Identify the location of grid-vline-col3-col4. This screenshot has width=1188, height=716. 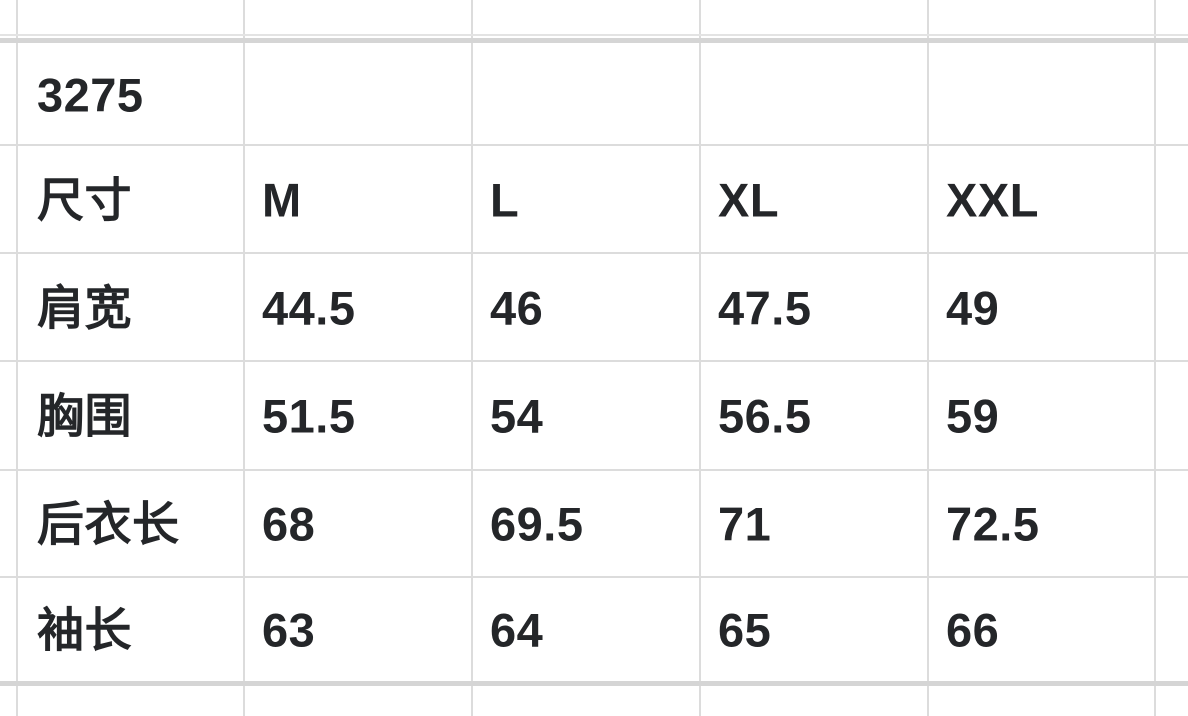
(700, 358).